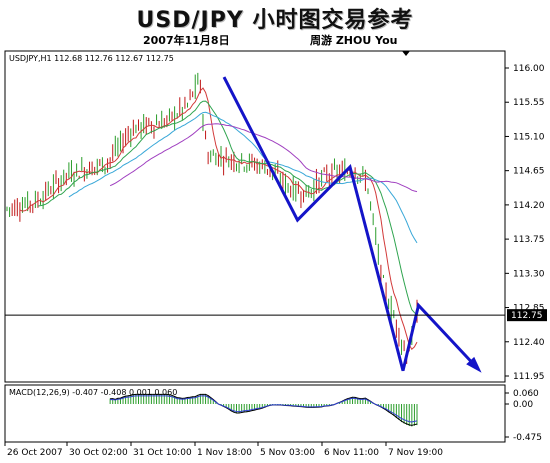  What do you see at coordinates (275, 20) in the screenshot?
I see `chart-title: USD/JPY 小时图交易参考` at bounding box center [275, 20].